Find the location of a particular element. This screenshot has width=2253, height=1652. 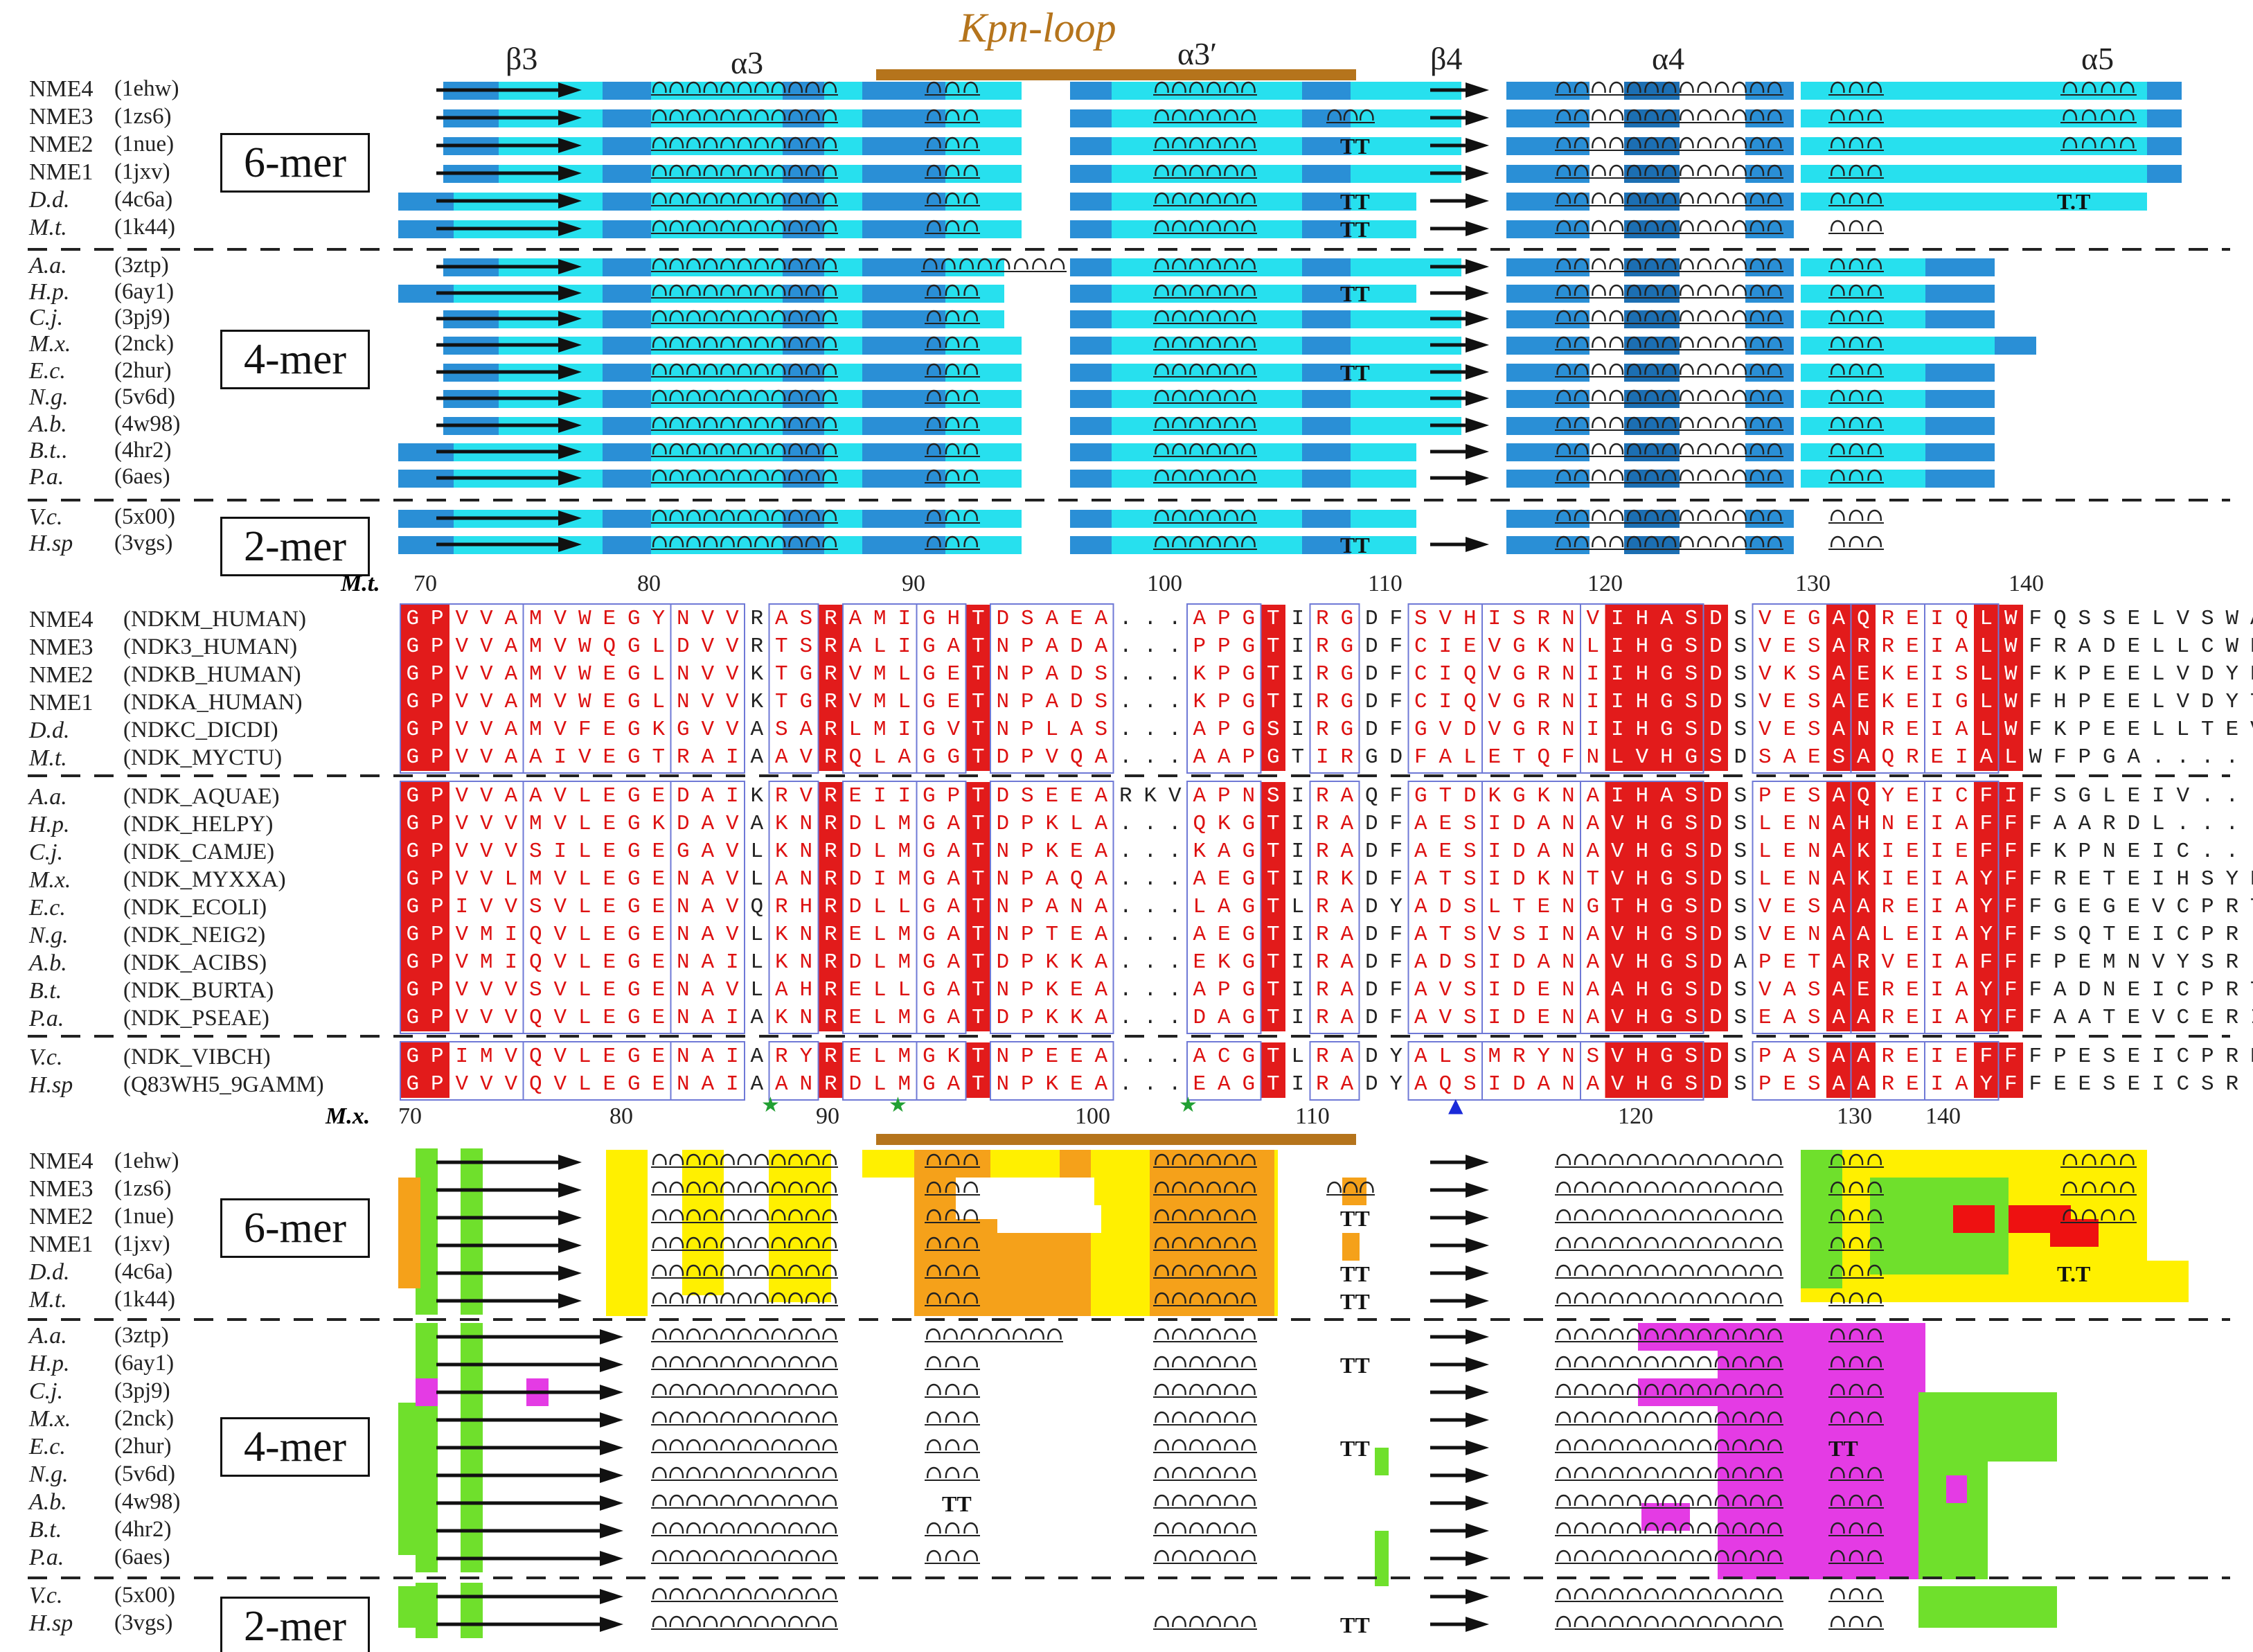

alpha3p-helix-icon is located at coordinates (1205, 422).